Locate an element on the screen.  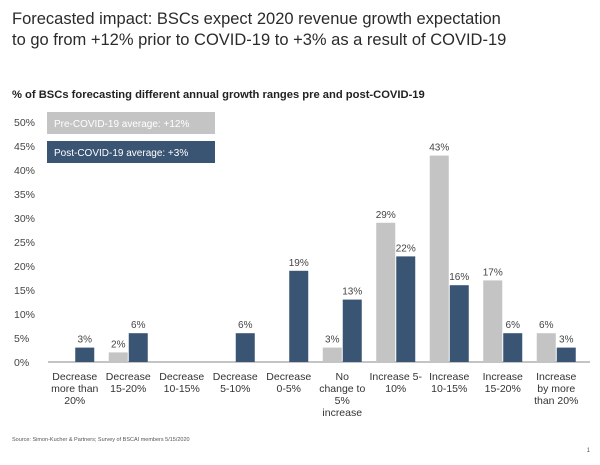
data-label-pre-covid: 3% is located at coordinates (332, 340).